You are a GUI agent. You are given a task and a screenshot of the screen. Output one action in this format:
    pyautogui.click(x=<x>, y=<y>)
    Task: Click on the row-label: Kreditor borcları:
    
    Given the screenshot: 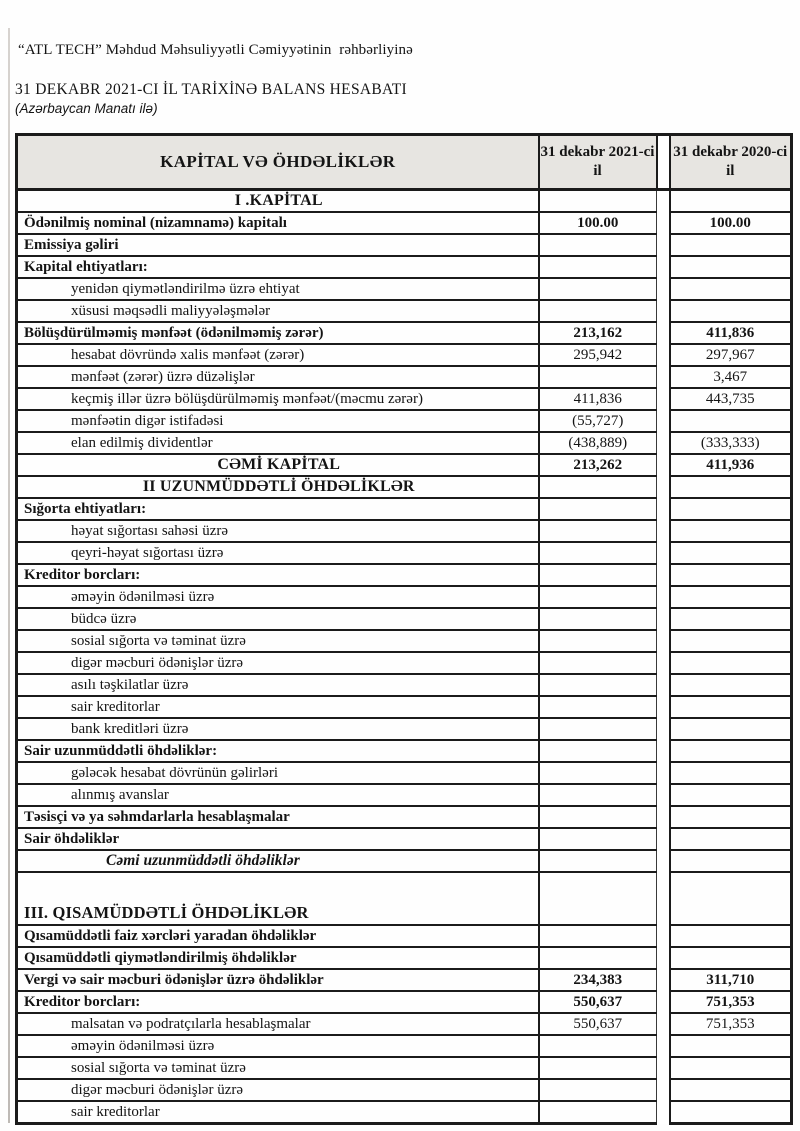 What is the action you would take?
    pyautogui.click(x=277, y=1002)
    